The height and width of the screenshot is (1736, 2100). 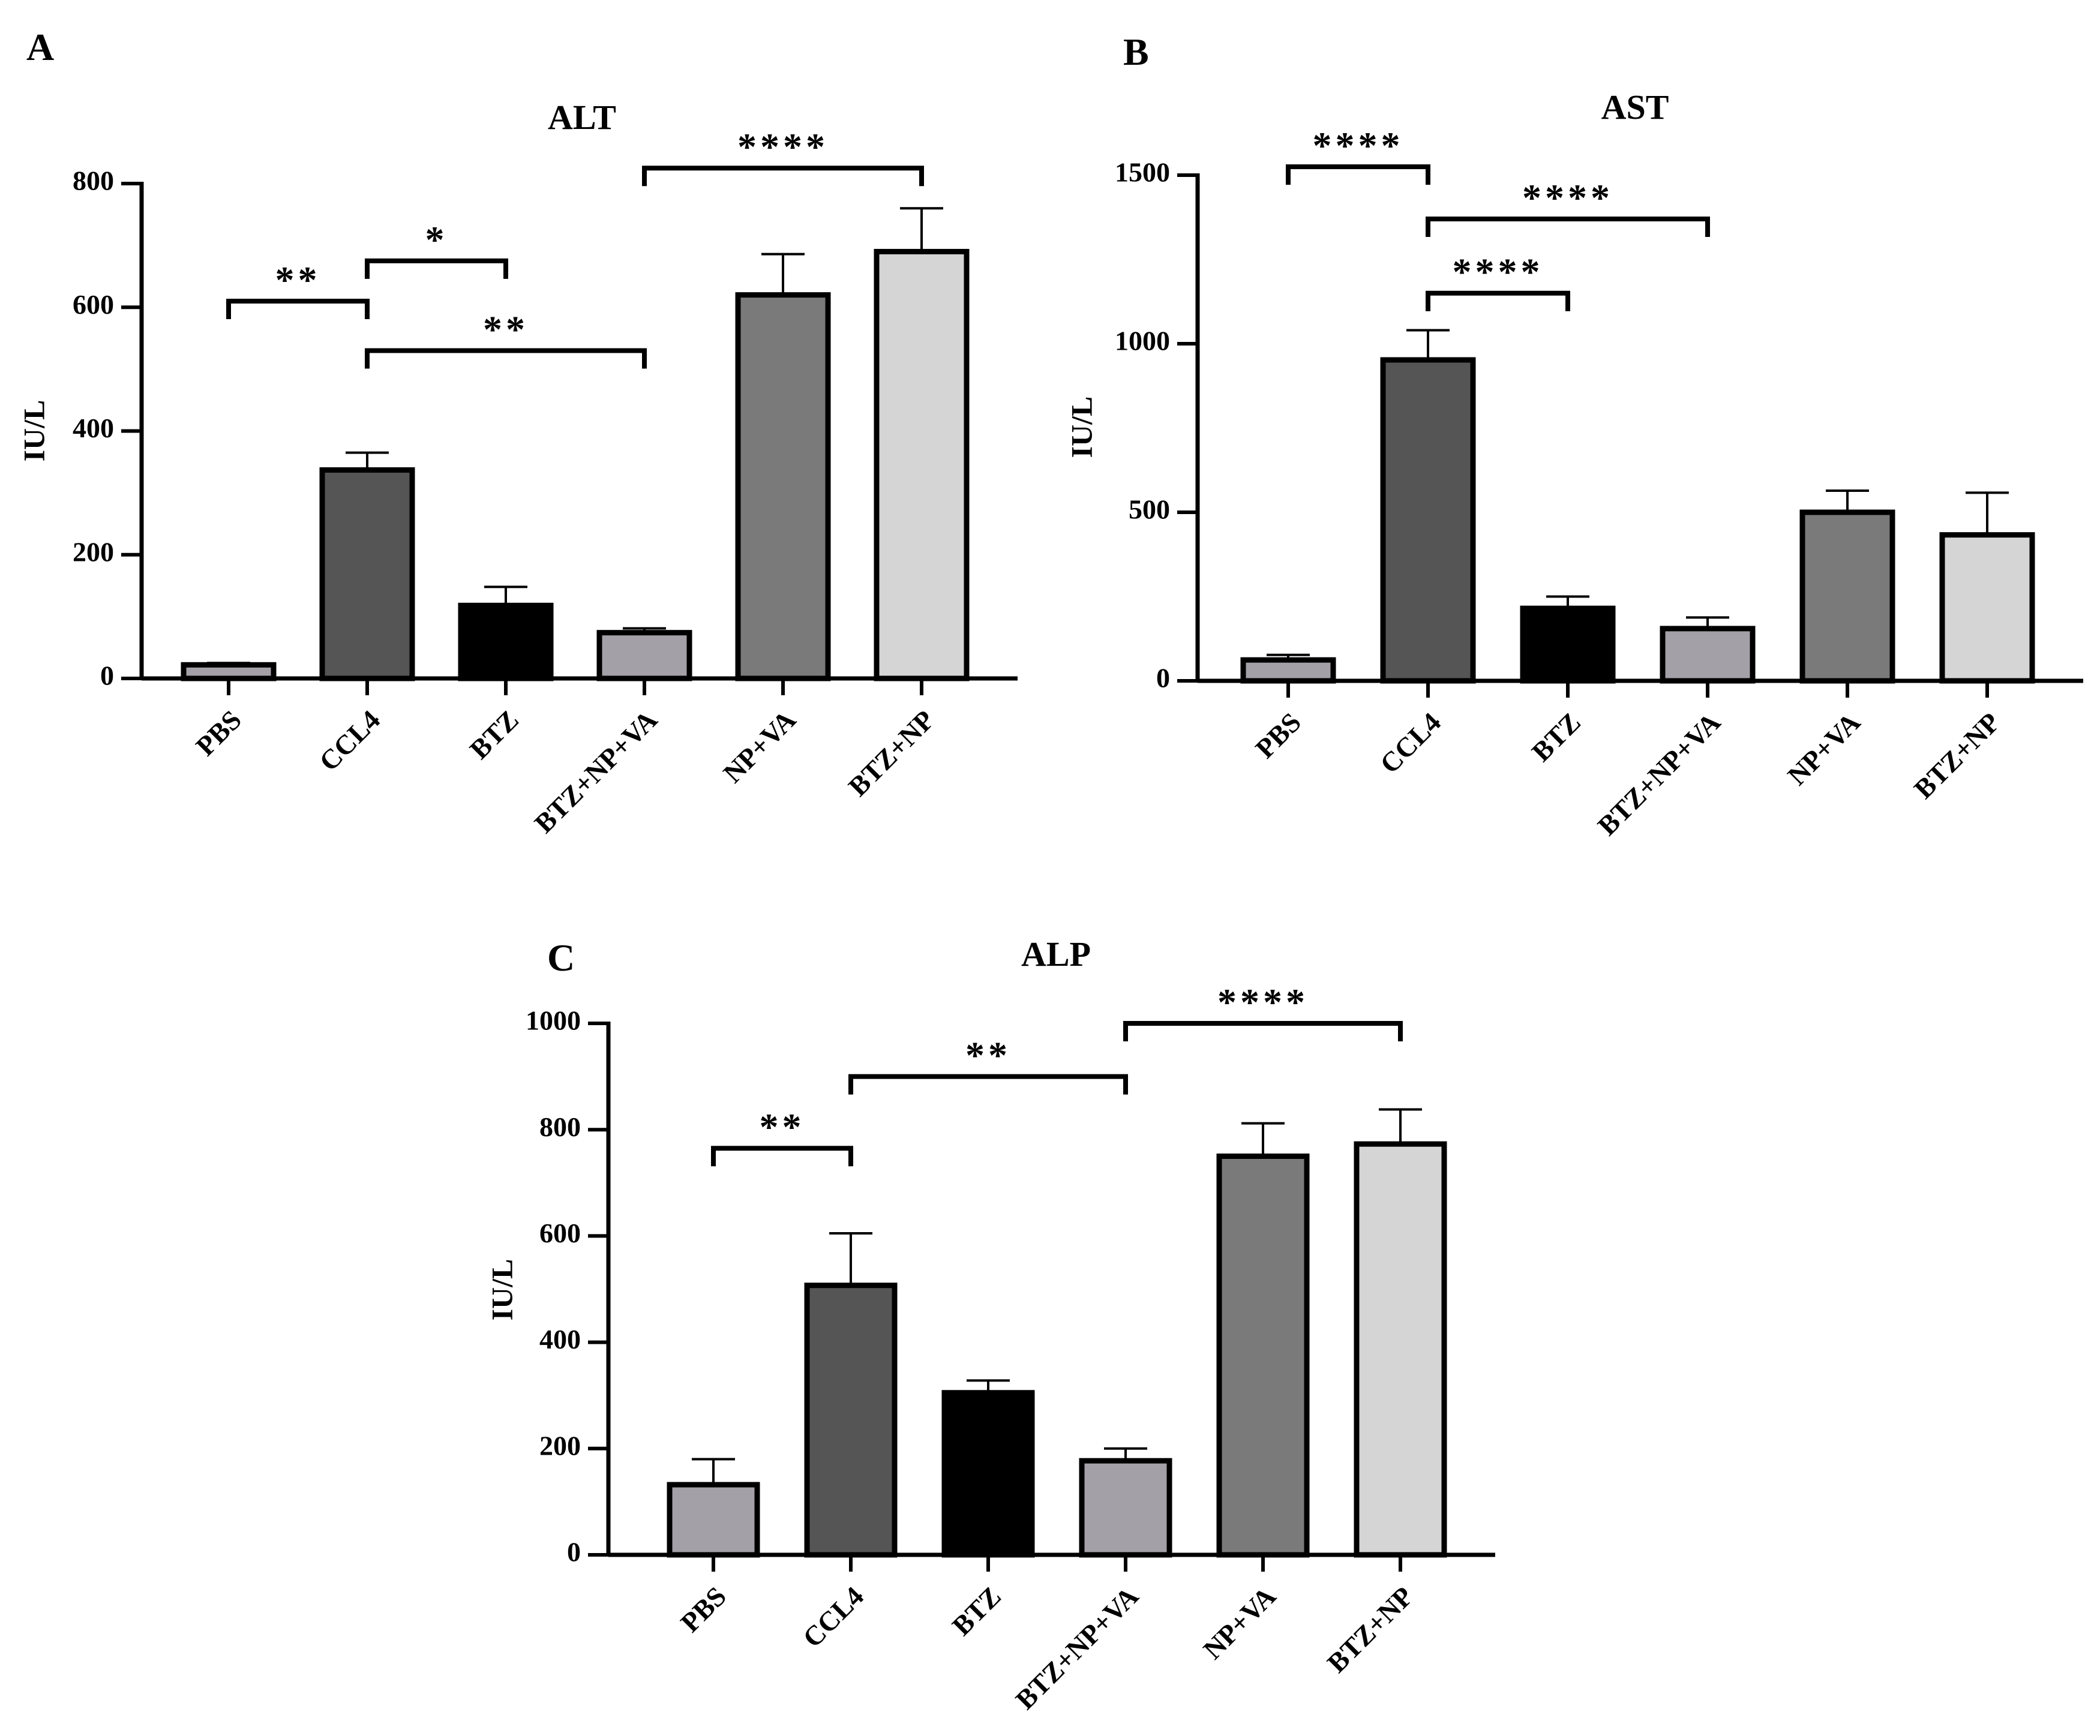 I want to click on panel-a-title: ALT, so click(x=582, y=117).